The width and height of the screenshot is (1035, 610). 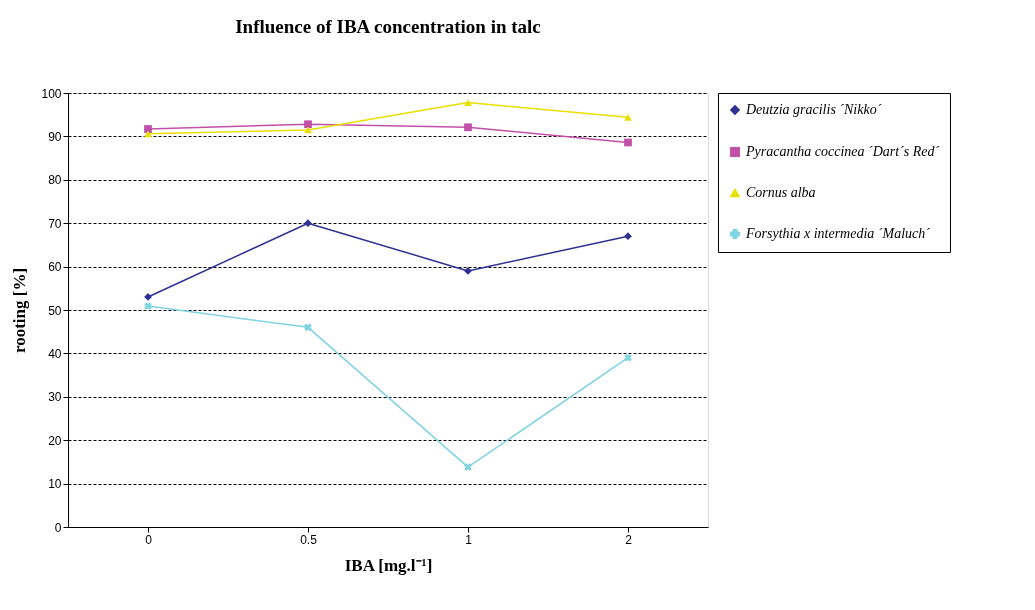 I want to click on legend-label: Pyracantha coccinea ´Dart´s Red´, so click(x=842, y=151).